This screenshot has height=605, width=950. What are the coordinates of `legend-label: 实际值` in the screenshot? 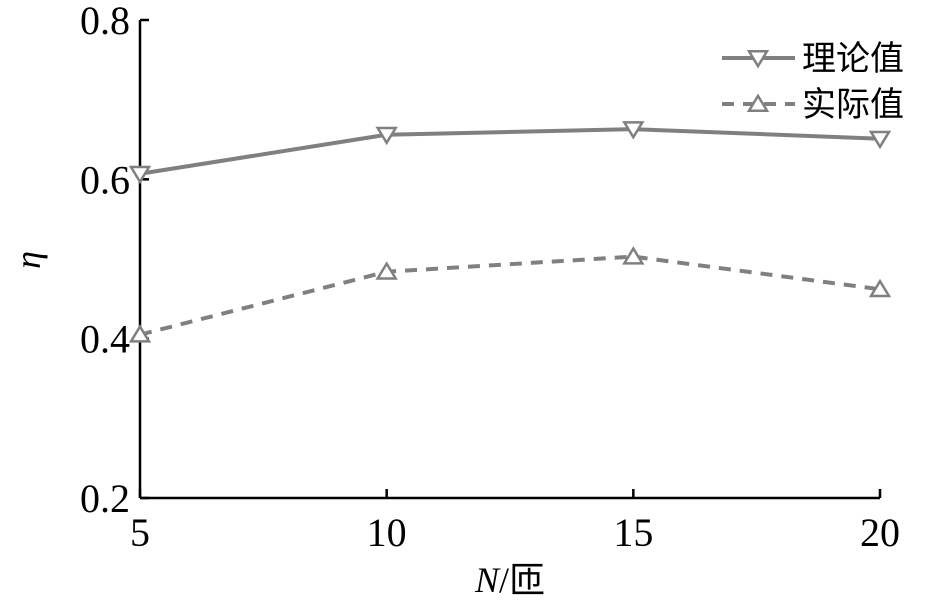 It's located at (853, 105).